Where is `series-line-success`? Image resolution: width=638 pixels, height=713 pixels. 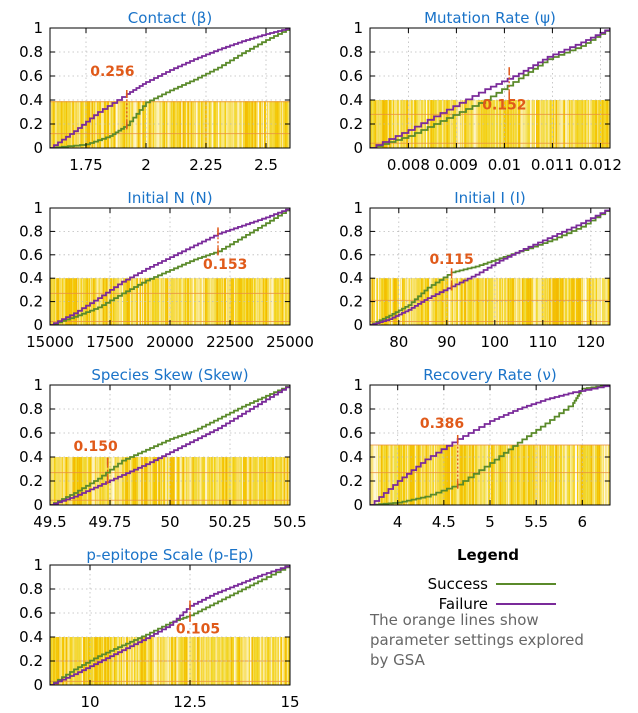
series-line-success is located at coordinates (170, 625).